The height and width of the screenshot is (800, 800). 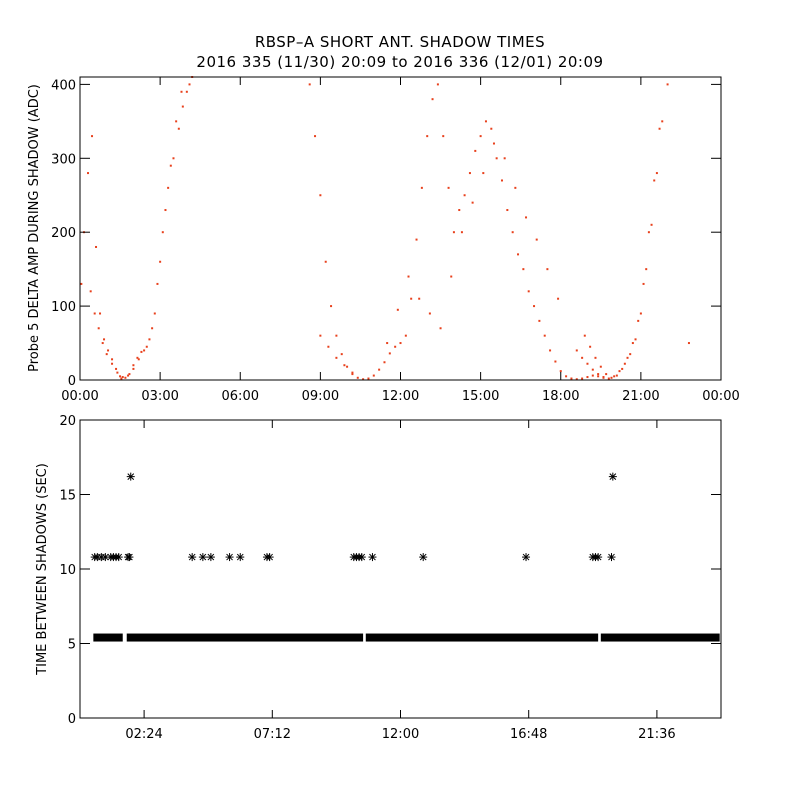 What do you see at coordinates (159, 396) in the screenshot?
I see `x-tick-label: 03:00` at bounding box center [159, 396].